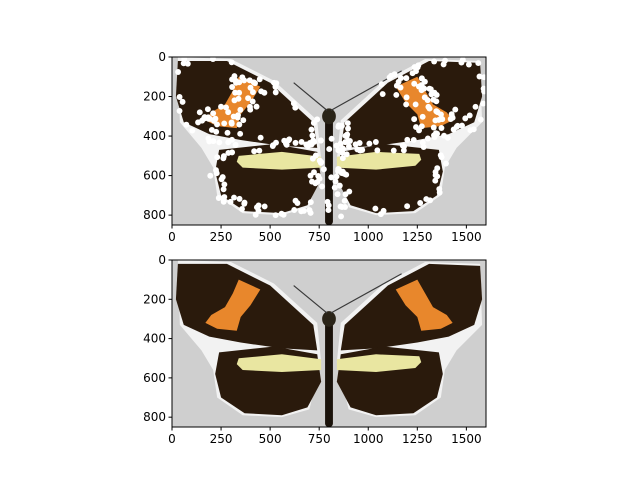 The height and width of the screenshot is (480, 640). What do you see at coordinates (466, 439) in the screenshot?
I see `x-tick-label: 1500` at bounding box center [466, 439].